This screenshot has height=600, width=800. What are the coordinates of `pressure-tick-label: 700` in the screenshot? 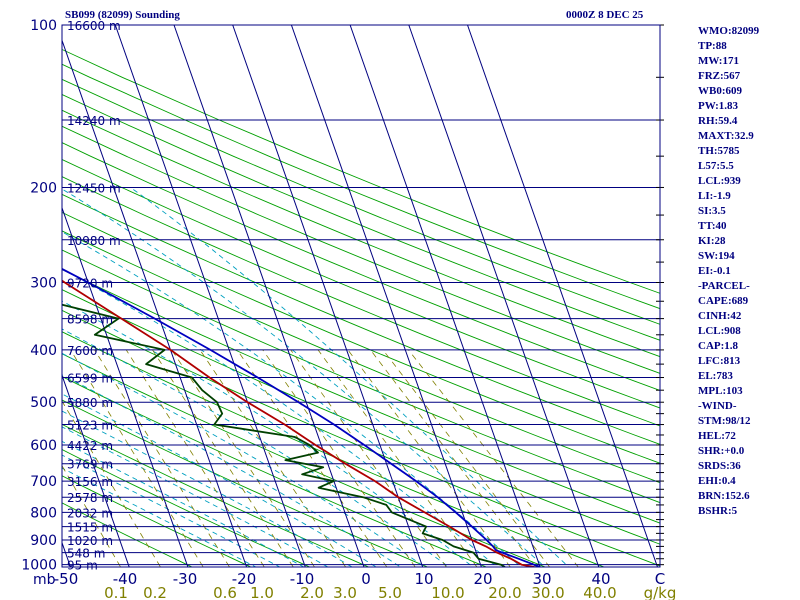 It's located at (43, 482).